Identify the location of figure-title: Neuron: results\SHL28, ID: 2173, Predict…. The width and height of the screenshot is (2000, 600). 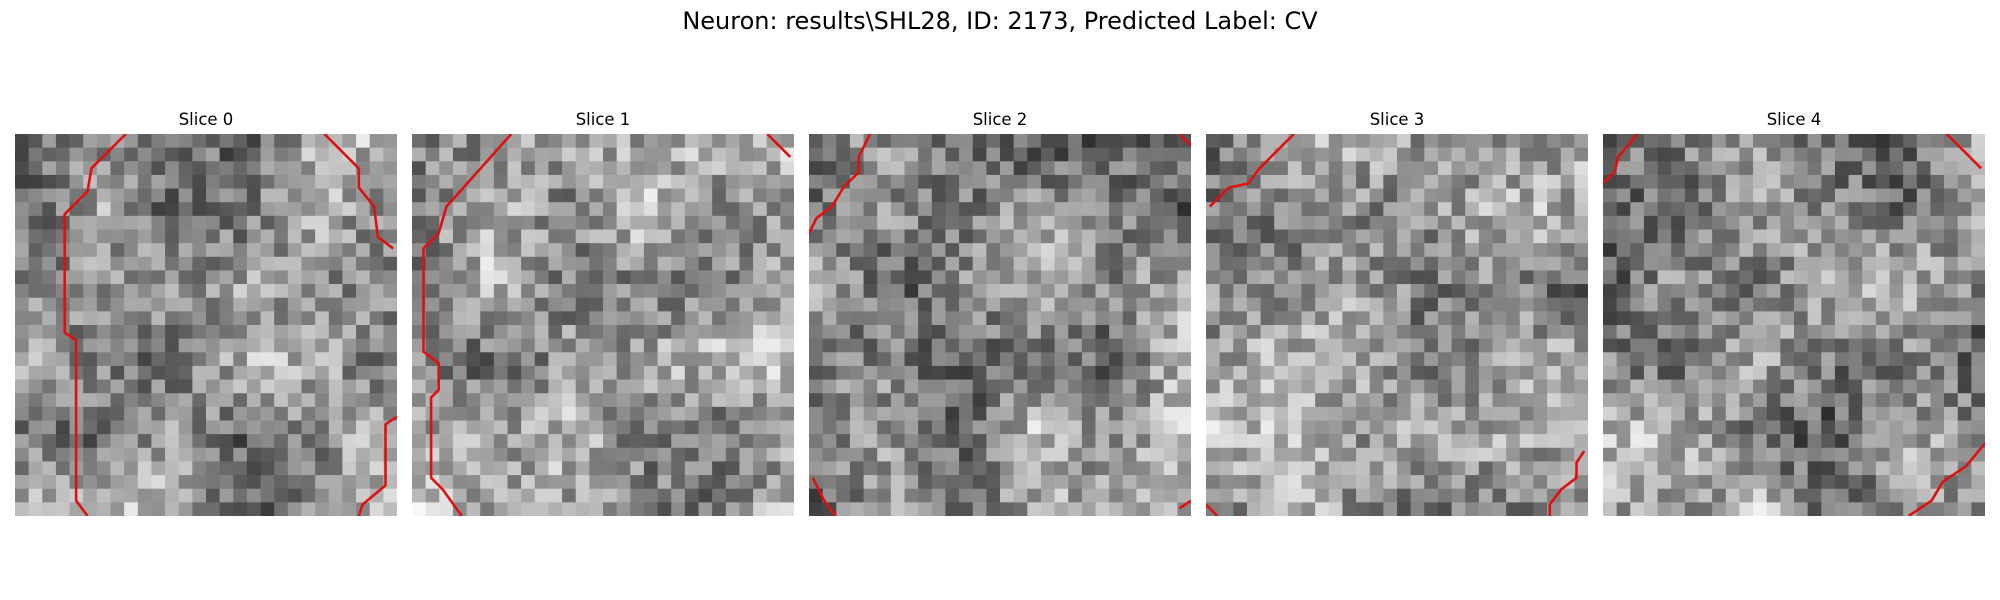
(1000, 21).